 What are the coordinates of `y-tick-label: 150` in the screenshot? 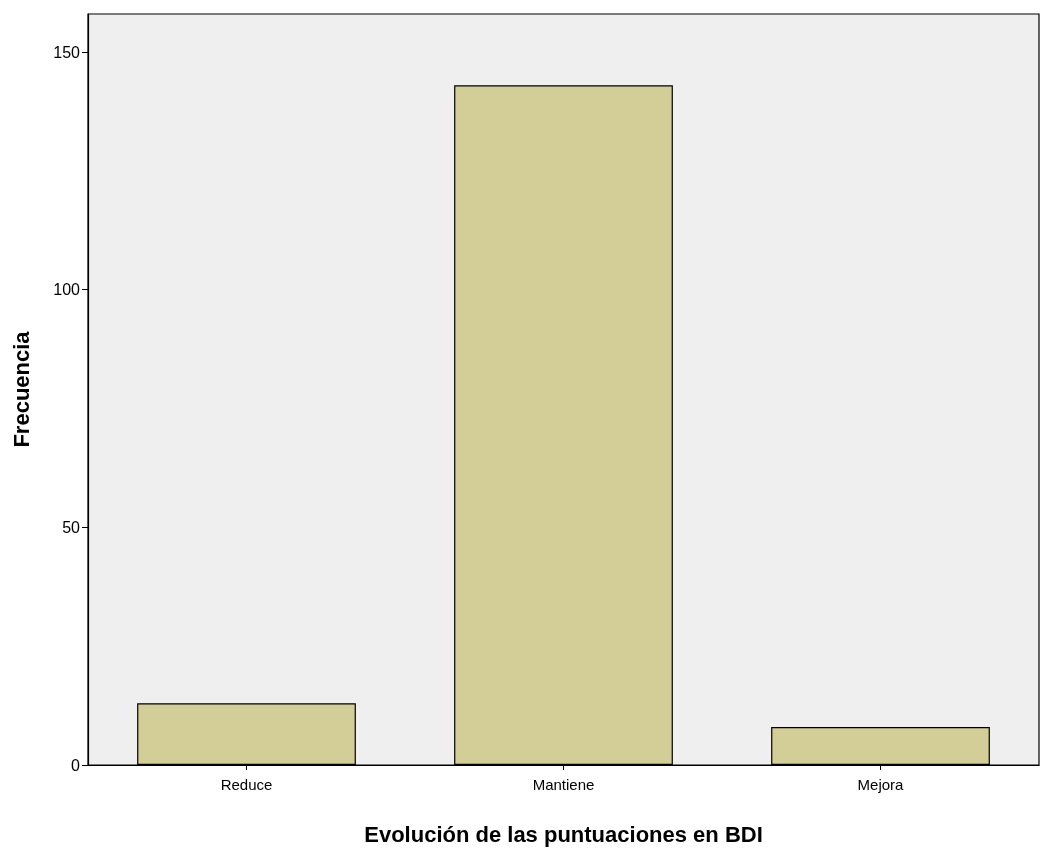 It's located at (67, 52).